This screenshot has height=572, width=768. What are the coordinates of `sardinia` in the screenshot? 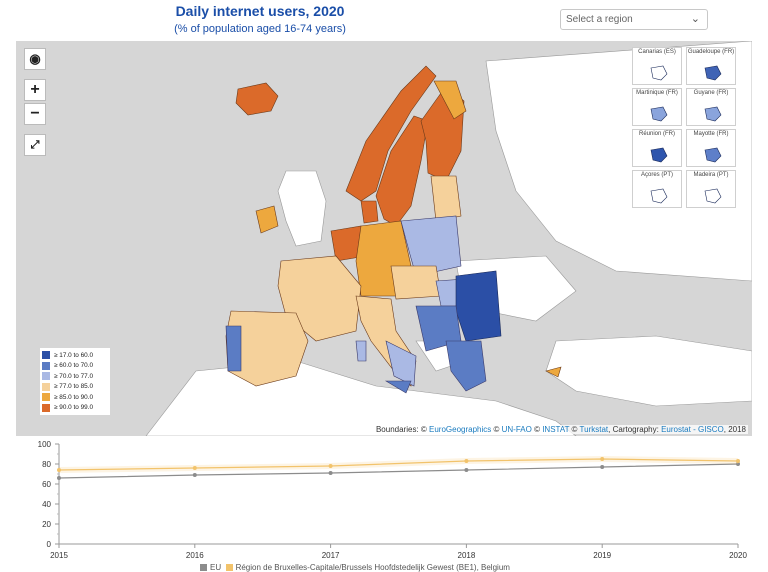 It's located at (361, 351).